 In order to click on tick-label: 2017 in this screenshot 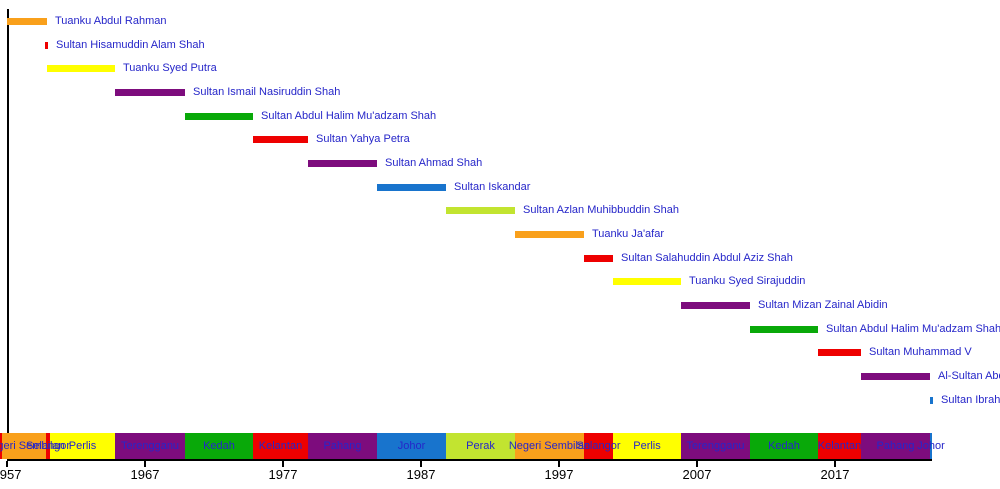, I will do `click(835, 474)`.